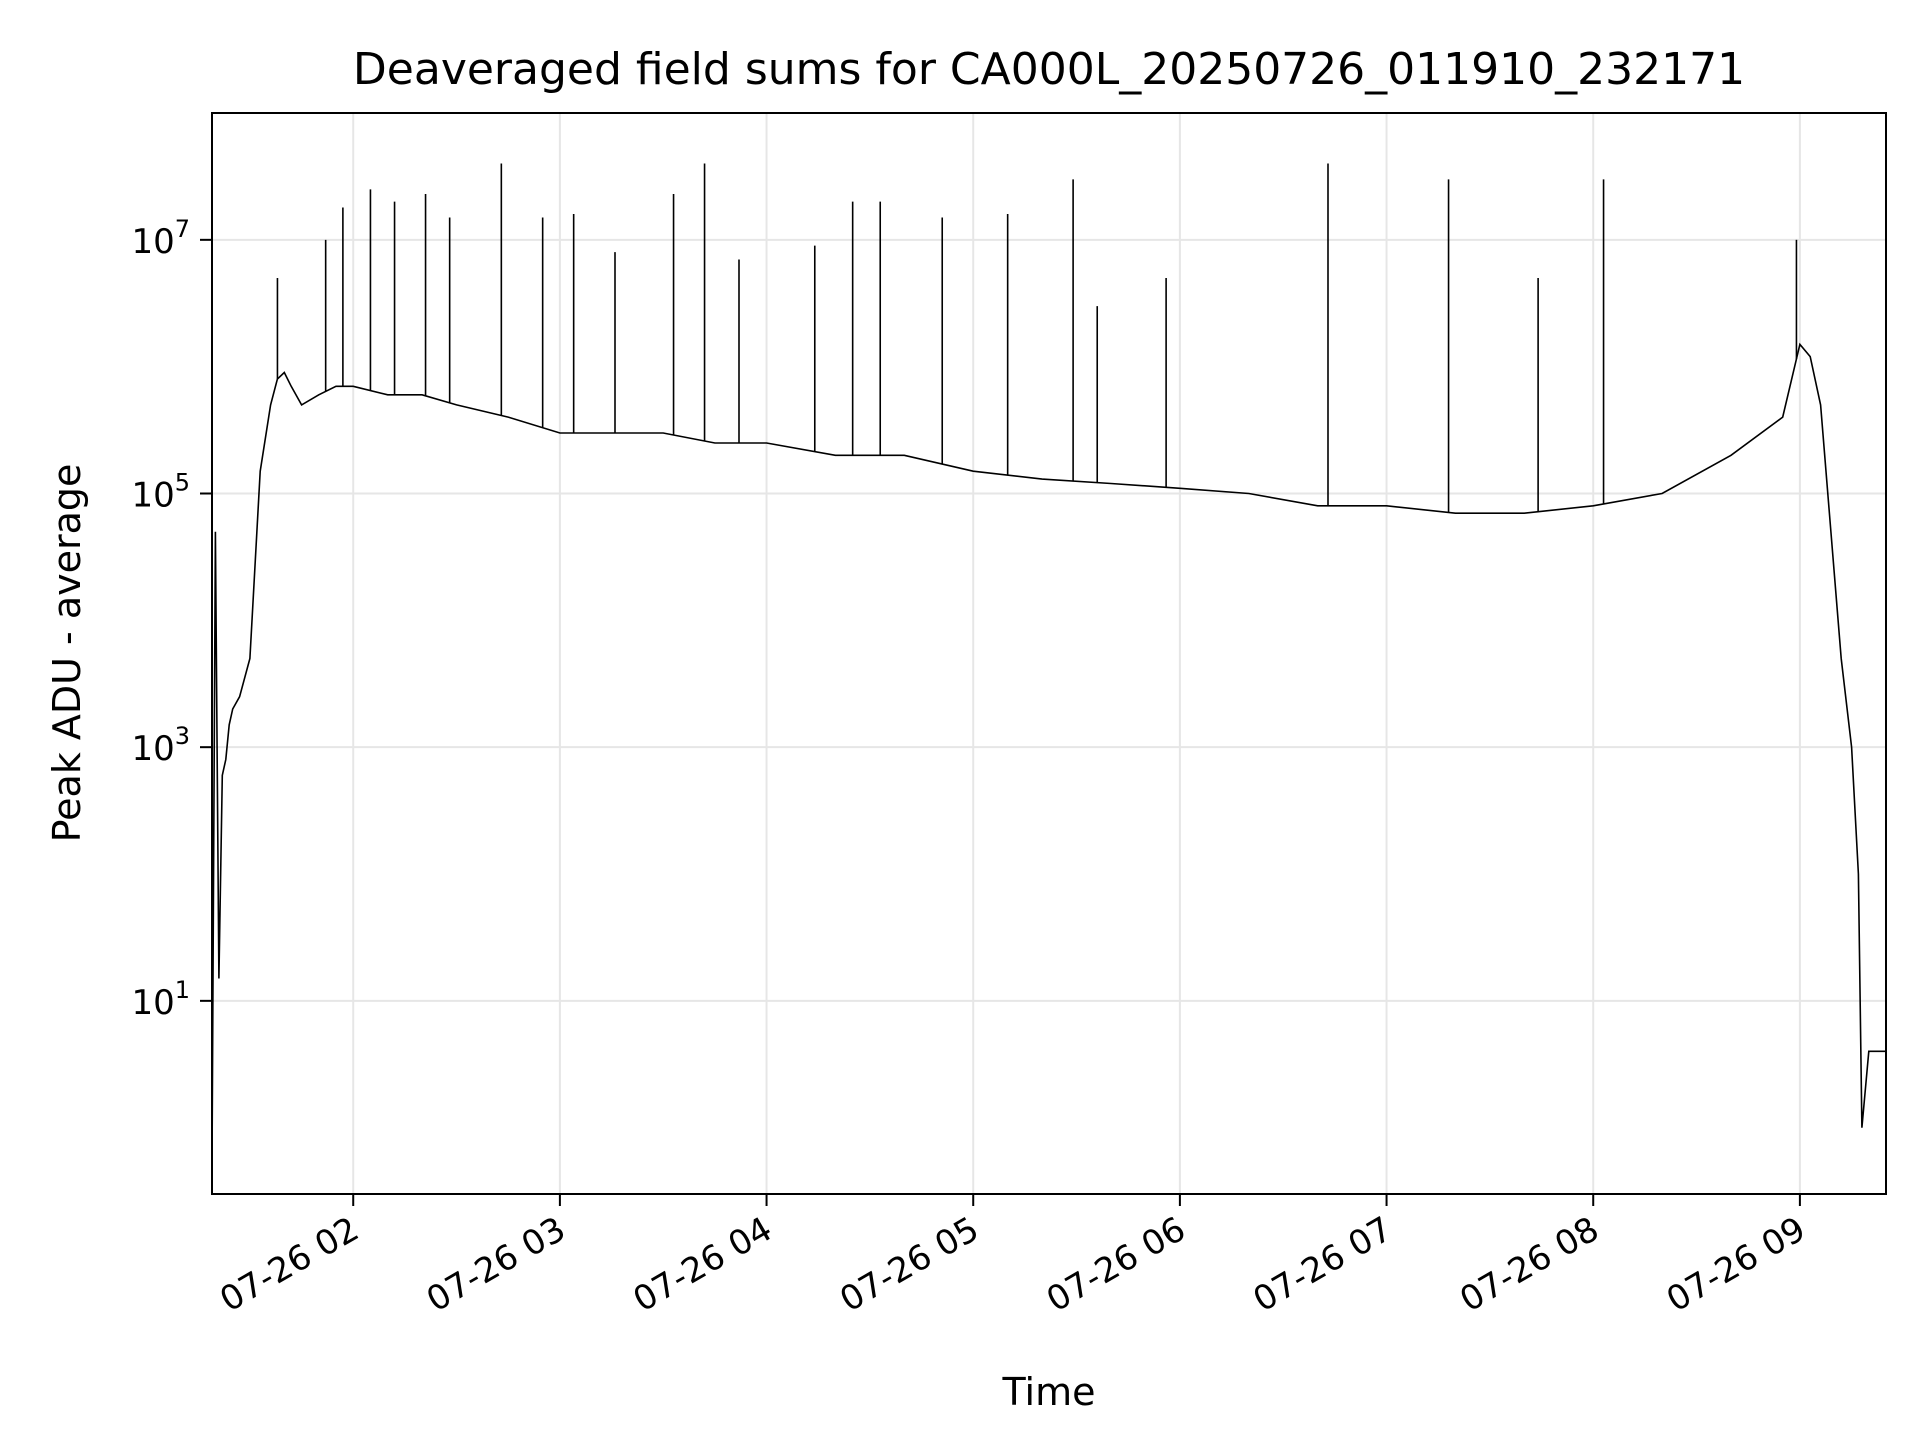 Image resolution: width=1920 pixels, height=1444 pixels. I want to click on y-tick-exponent: 1, so click(182, 990).